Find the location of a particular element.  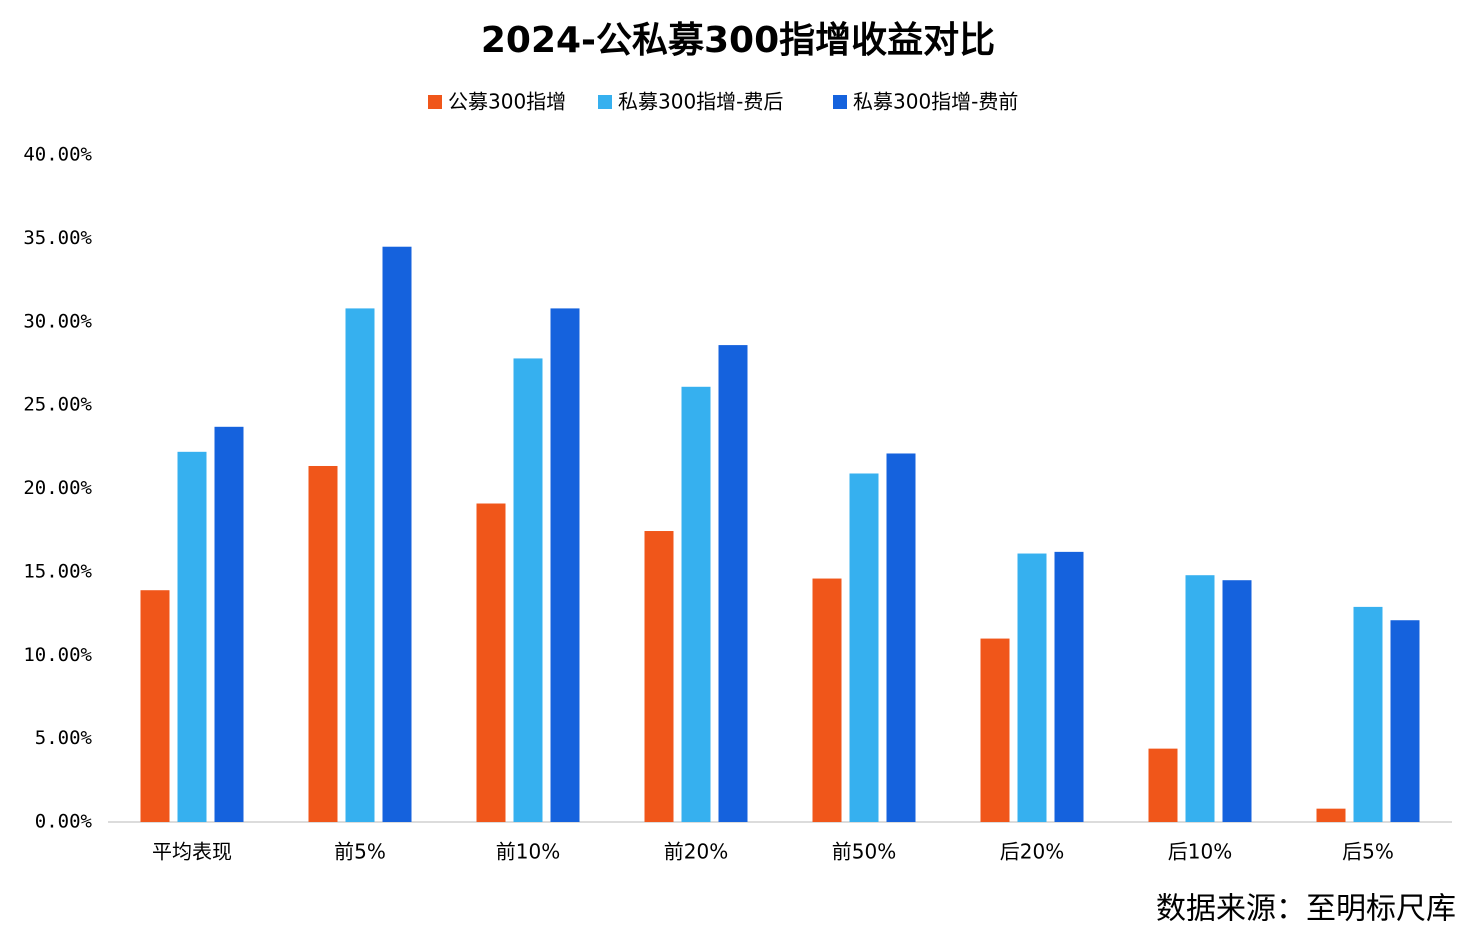

y-tick-label: 40.00% is located at coordinates (57, 155).